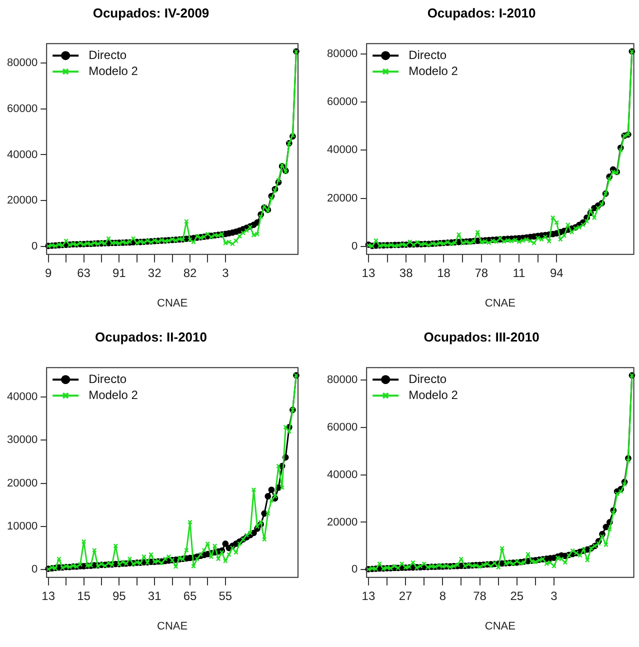 The height and width of the screenshot is (647, 639). I want to click on x-tick-label: 18, so click(444, 273).